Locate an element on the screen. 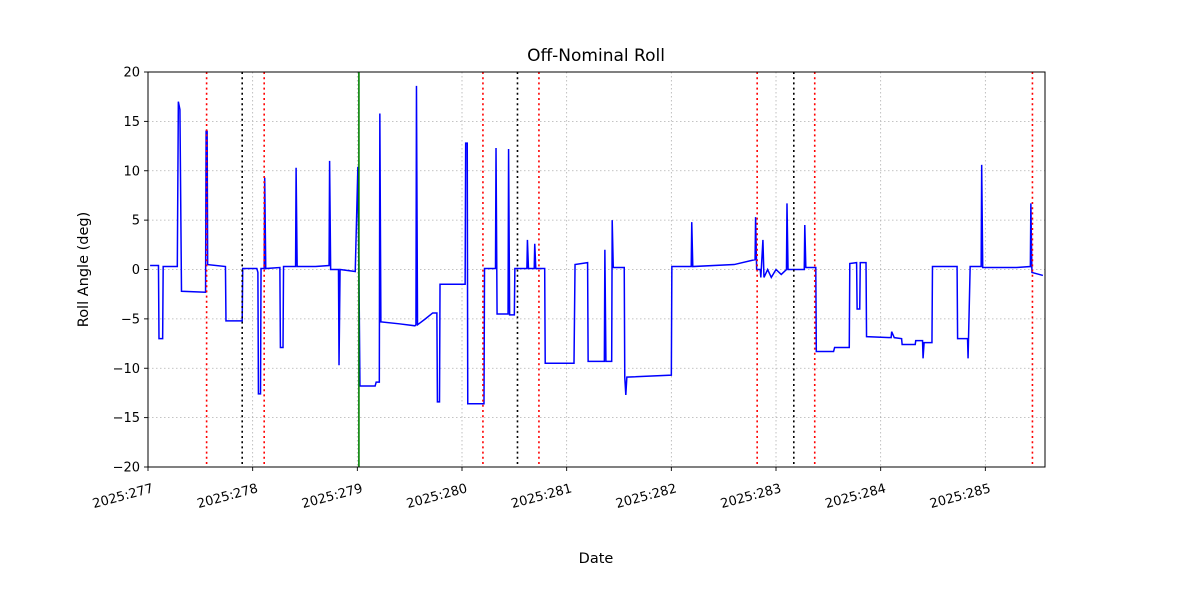 The height and width of the screenshot is (600, 1200). y-tick-label: 20 is located at coordinates (131, 73).